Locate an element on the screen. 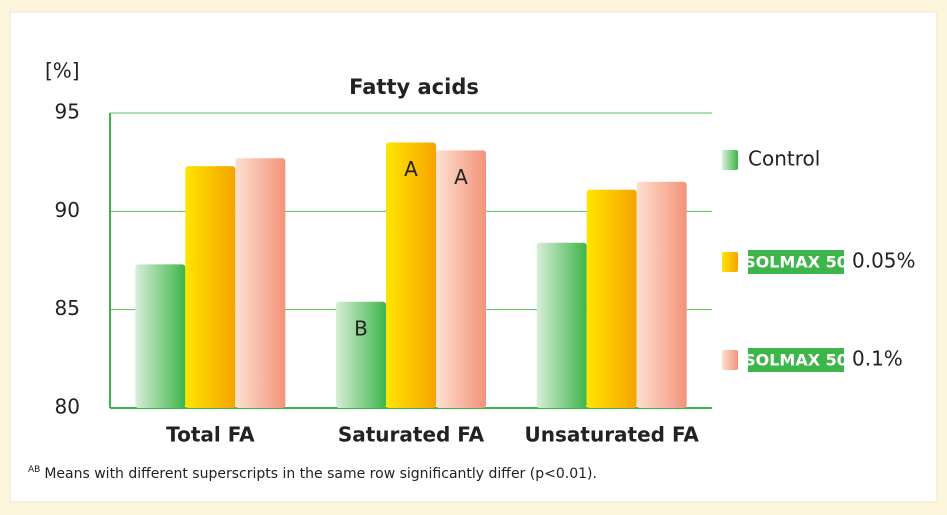 Image resolution: width=947 pixels, height=515 pixels. y-tick-label: 80 is located at coordinates (67, 407).